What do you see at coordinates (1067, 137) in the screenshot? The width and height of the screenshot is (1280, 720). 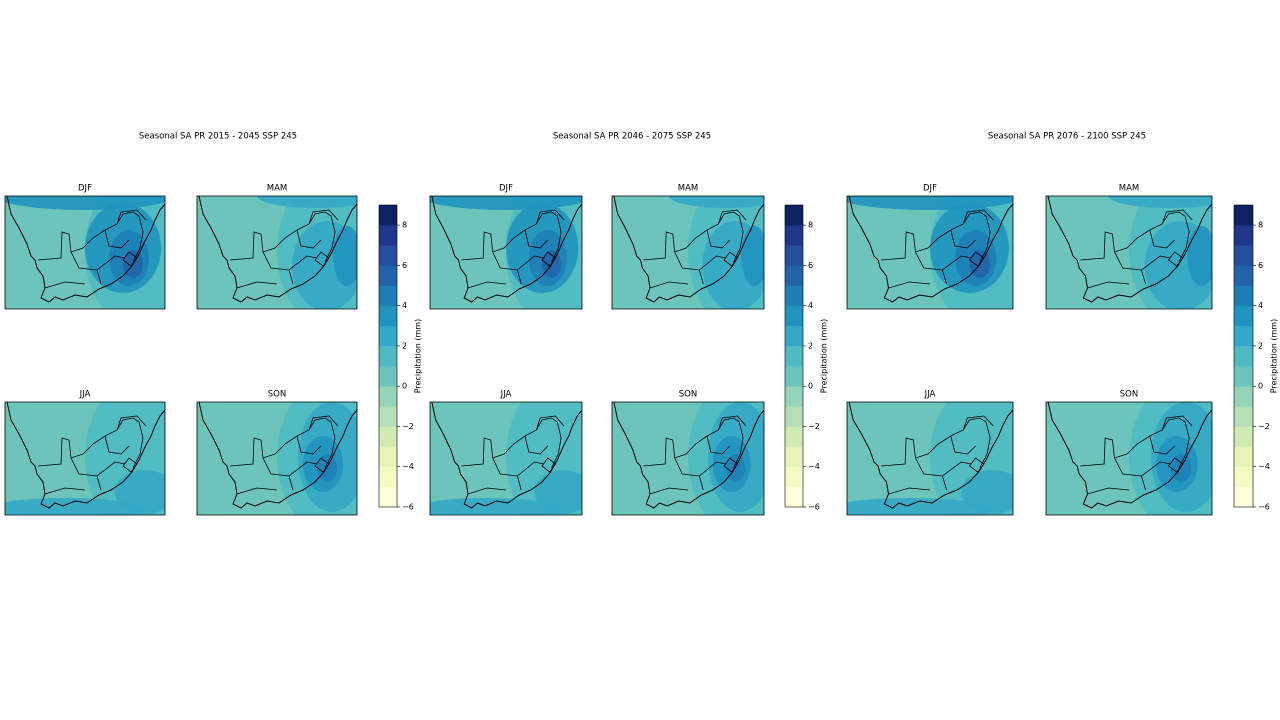 I see `figure-title: Seasonal SA PR 2076 - 2100 SSP 245` at bounding box center [1067, 137].